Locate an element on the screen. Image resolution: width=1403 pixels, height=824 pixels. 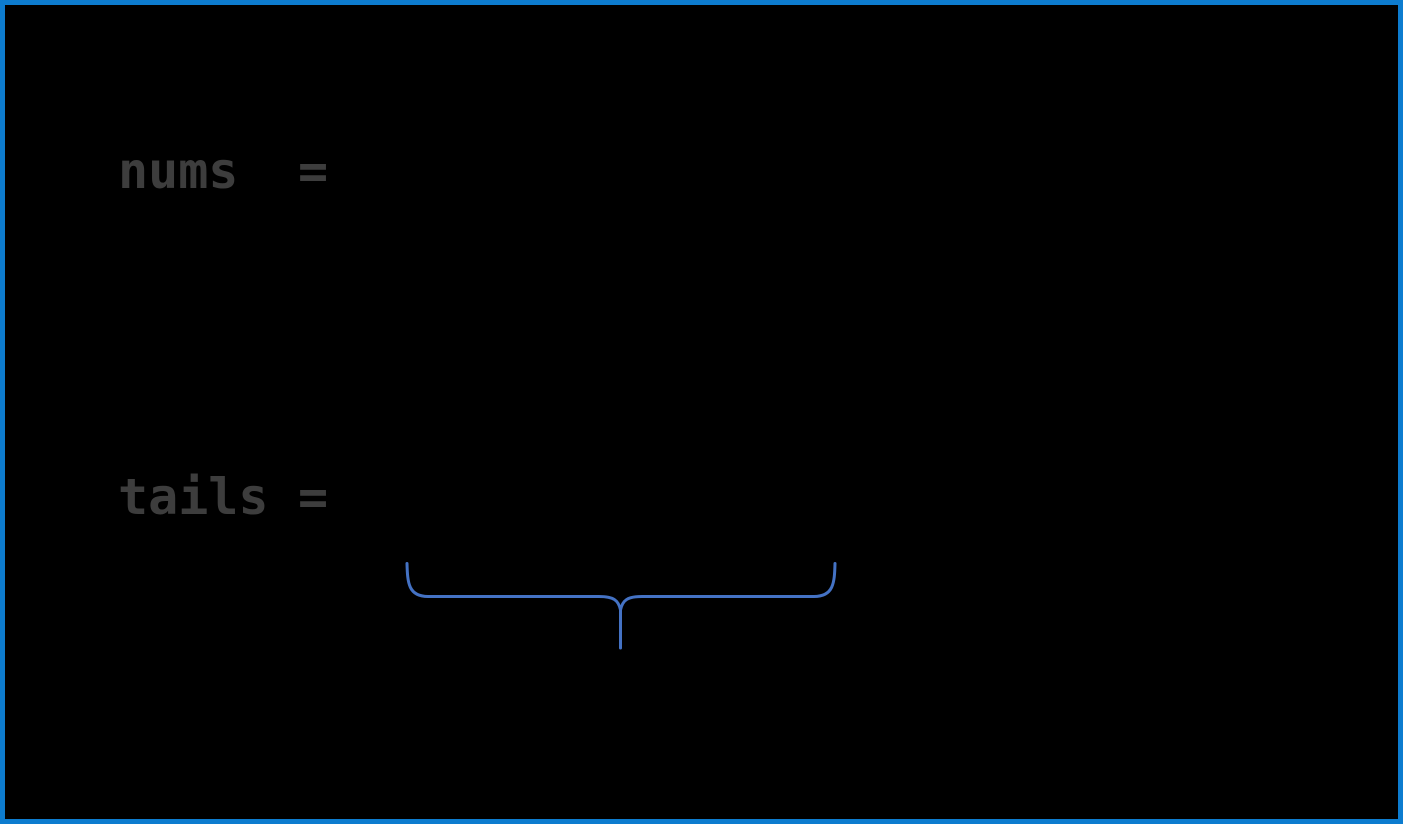
tails-label: tails is located at coordinates (193, 497).